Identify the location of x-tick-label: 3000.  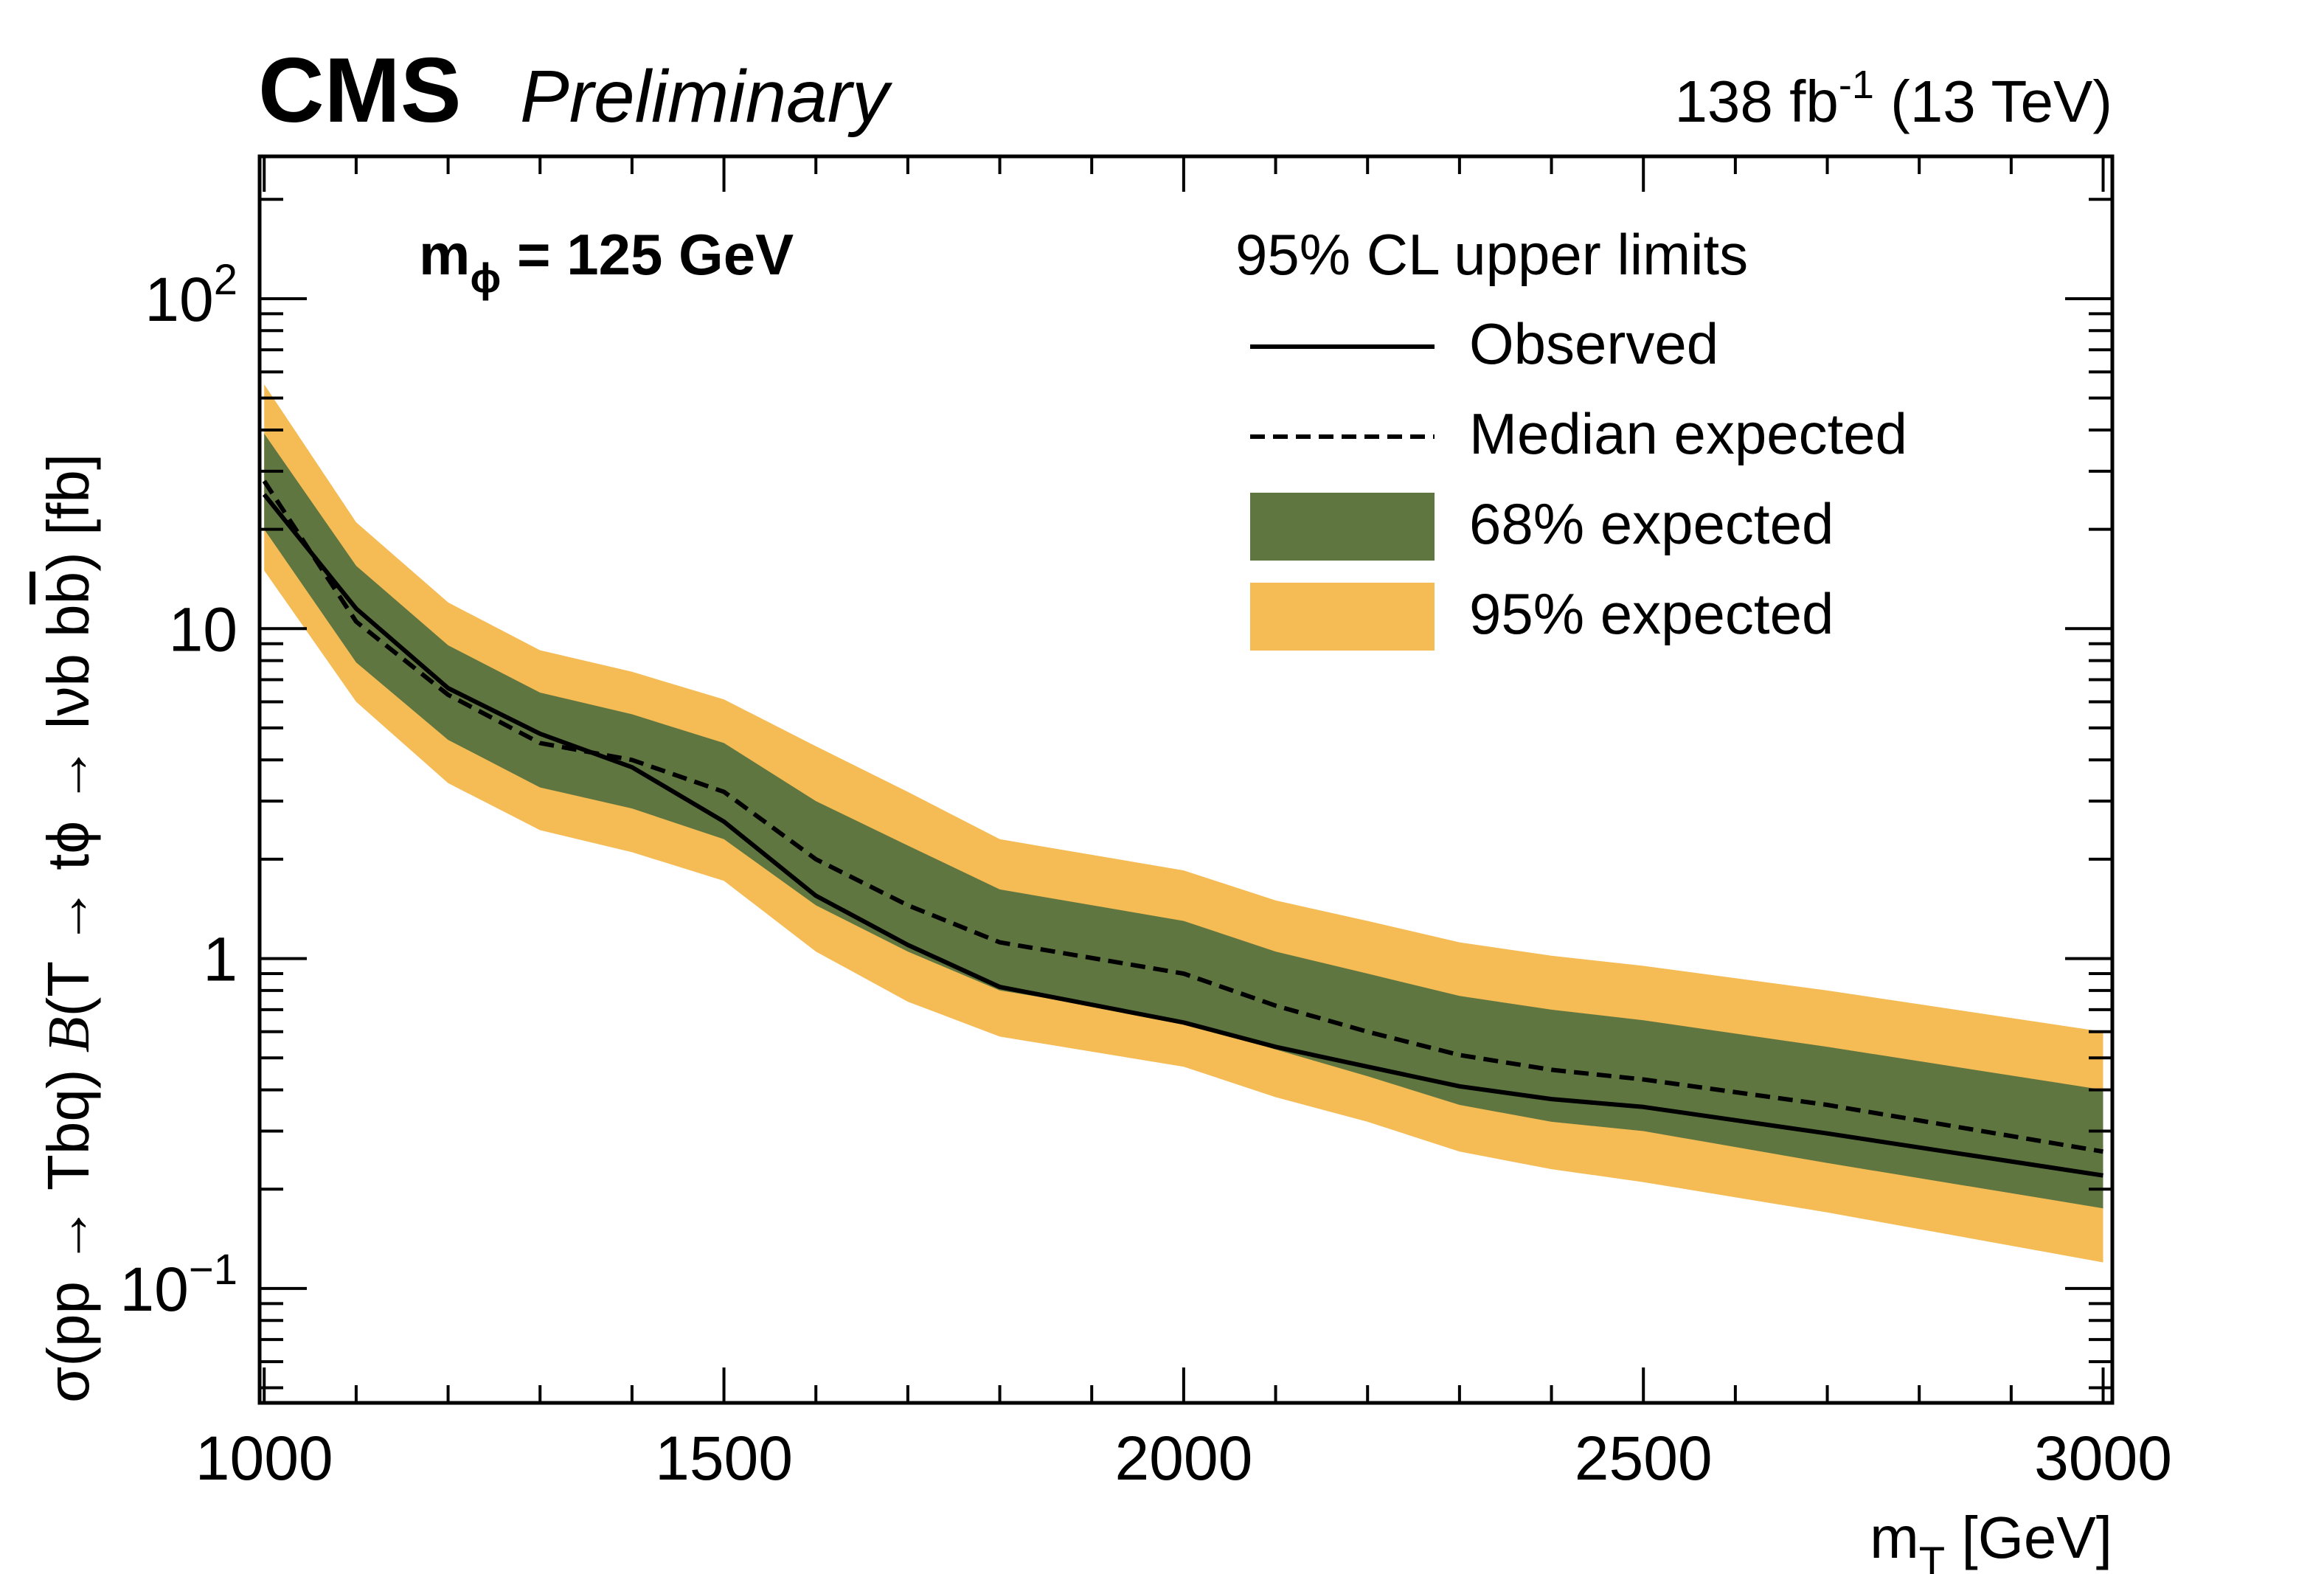
(2103, 1458).